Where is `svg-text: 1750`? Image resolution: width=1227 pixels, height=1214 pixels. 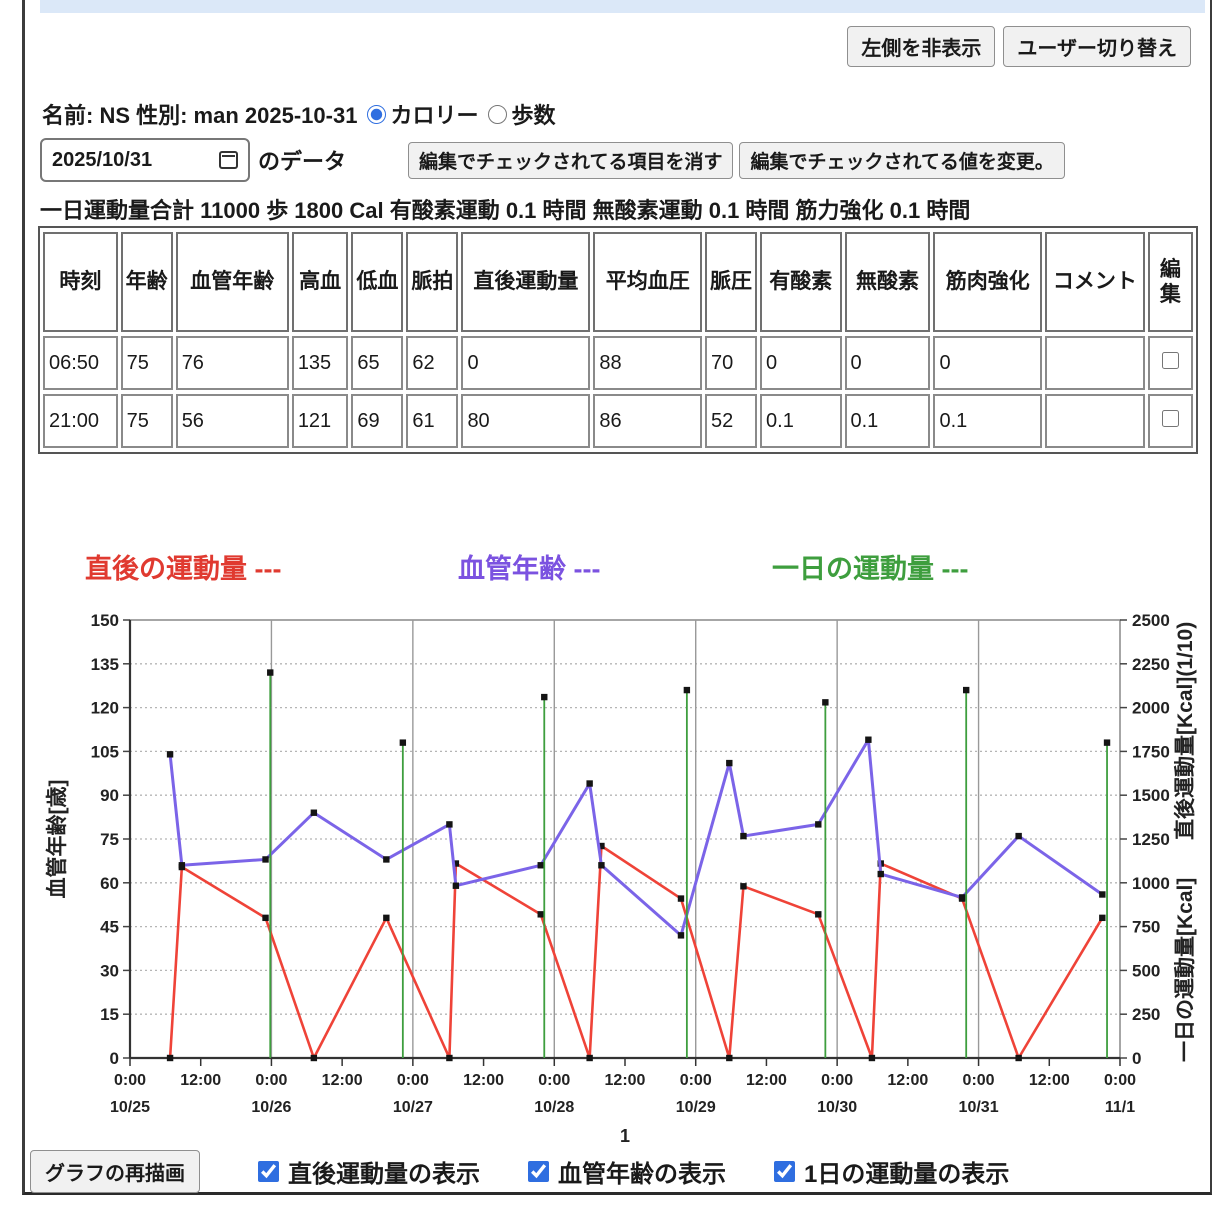
svg-text: 1750 is located at coordinates (1151, 751).